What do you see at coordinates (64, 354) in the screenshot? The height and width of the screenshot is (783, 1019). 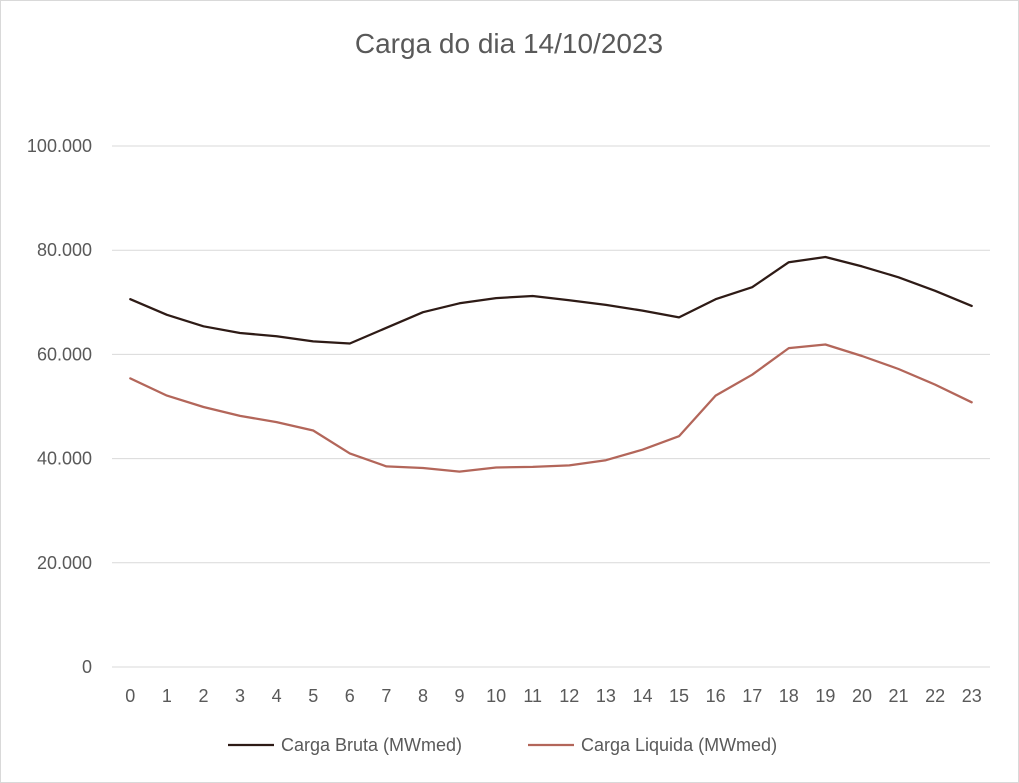 I see `y-tick-label: 60.000` at bounding box center [64, 354].